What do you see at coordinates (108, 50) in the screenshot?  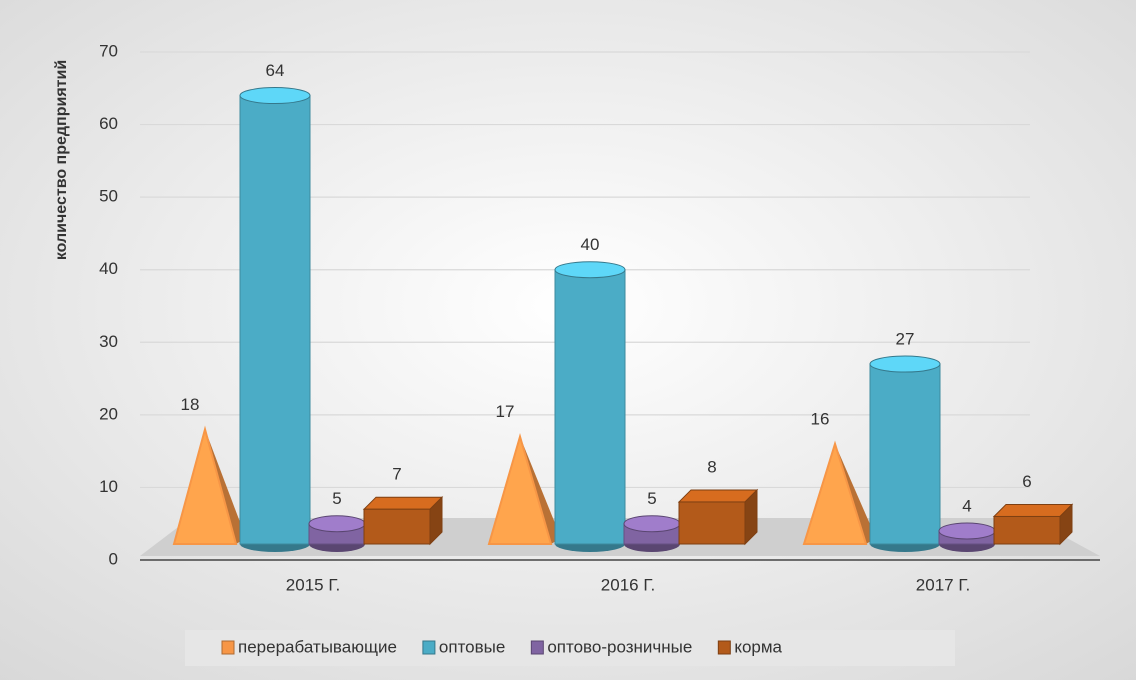 I see `y-tick-label: 70` at bounding box center [108, 50].